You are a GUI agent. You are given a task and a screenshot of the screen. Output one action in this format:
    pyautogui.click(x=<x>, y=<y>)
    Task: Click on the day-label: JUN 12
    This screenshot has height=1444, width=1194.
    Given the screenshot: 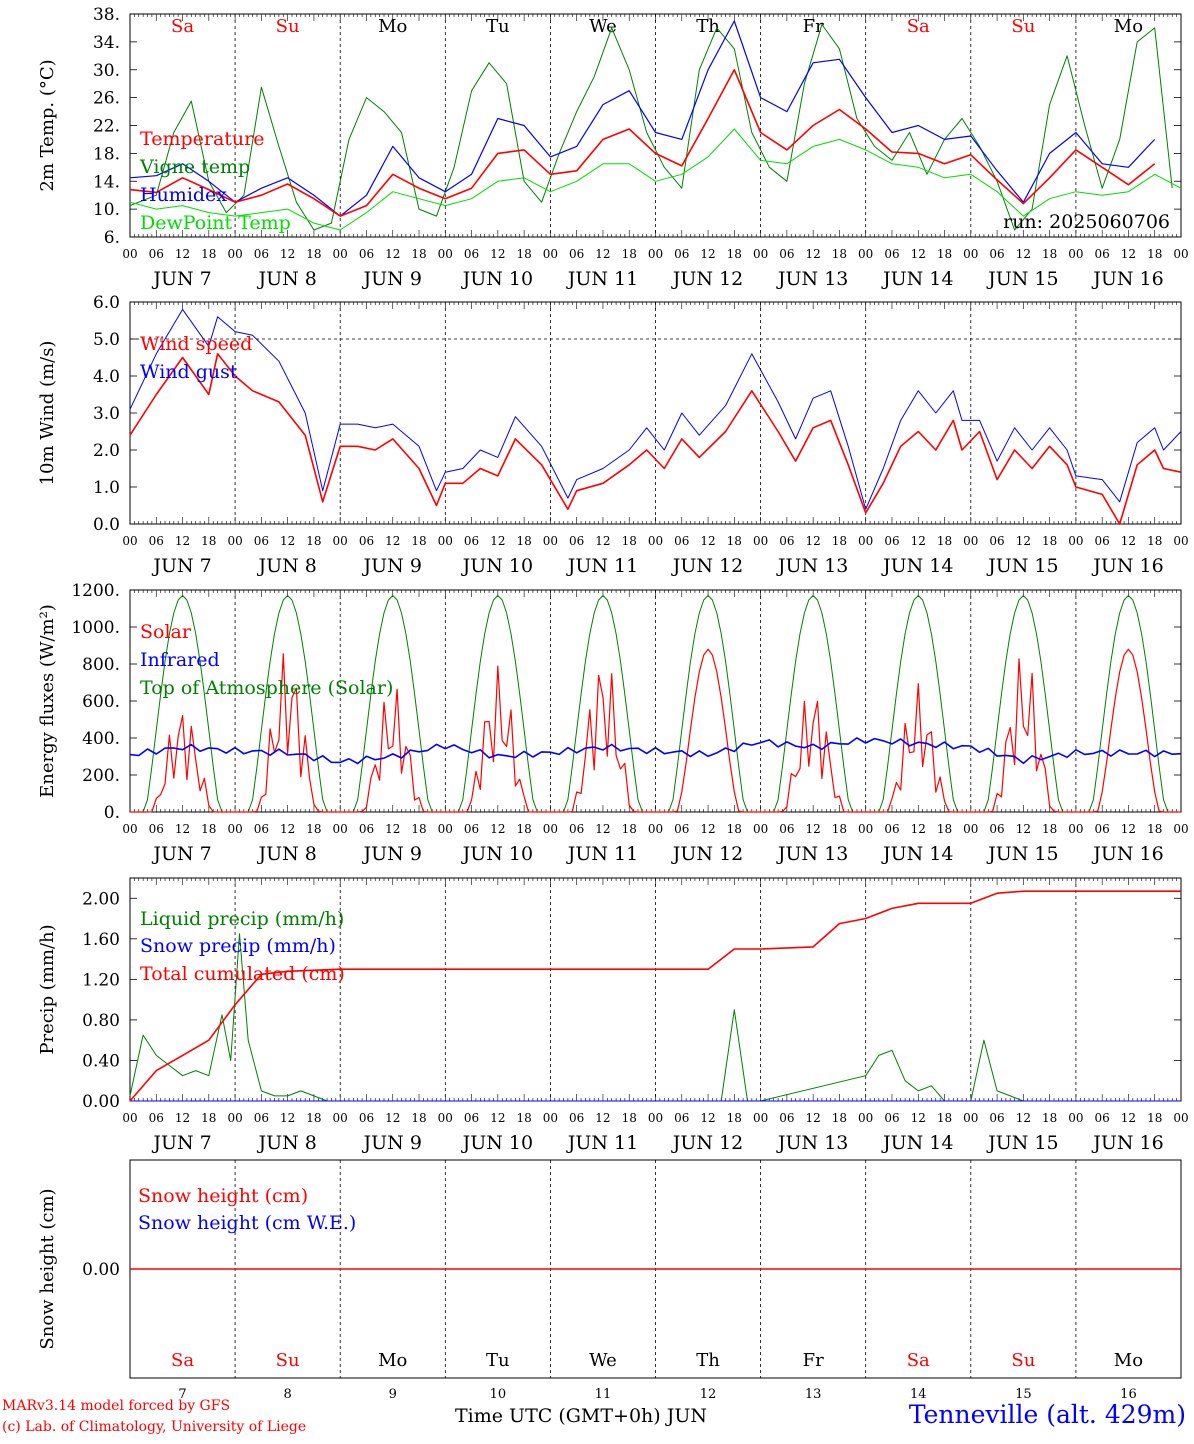 What is the action you would take?
    pyautogui.click(x=707, y=854)
    